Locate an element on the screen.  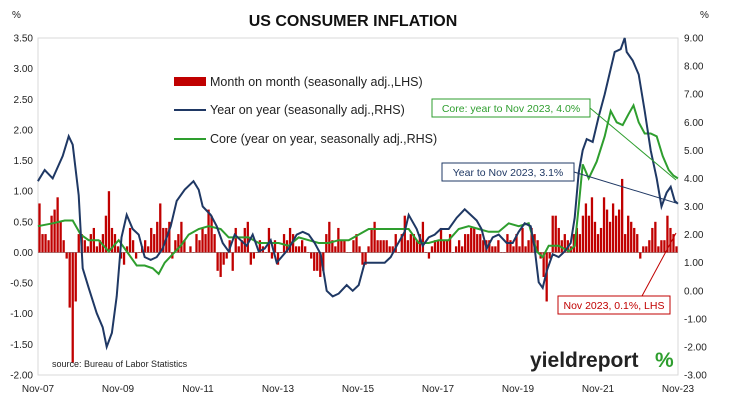
left-tick-label: 1.00 is located at coordinates (24, 192).